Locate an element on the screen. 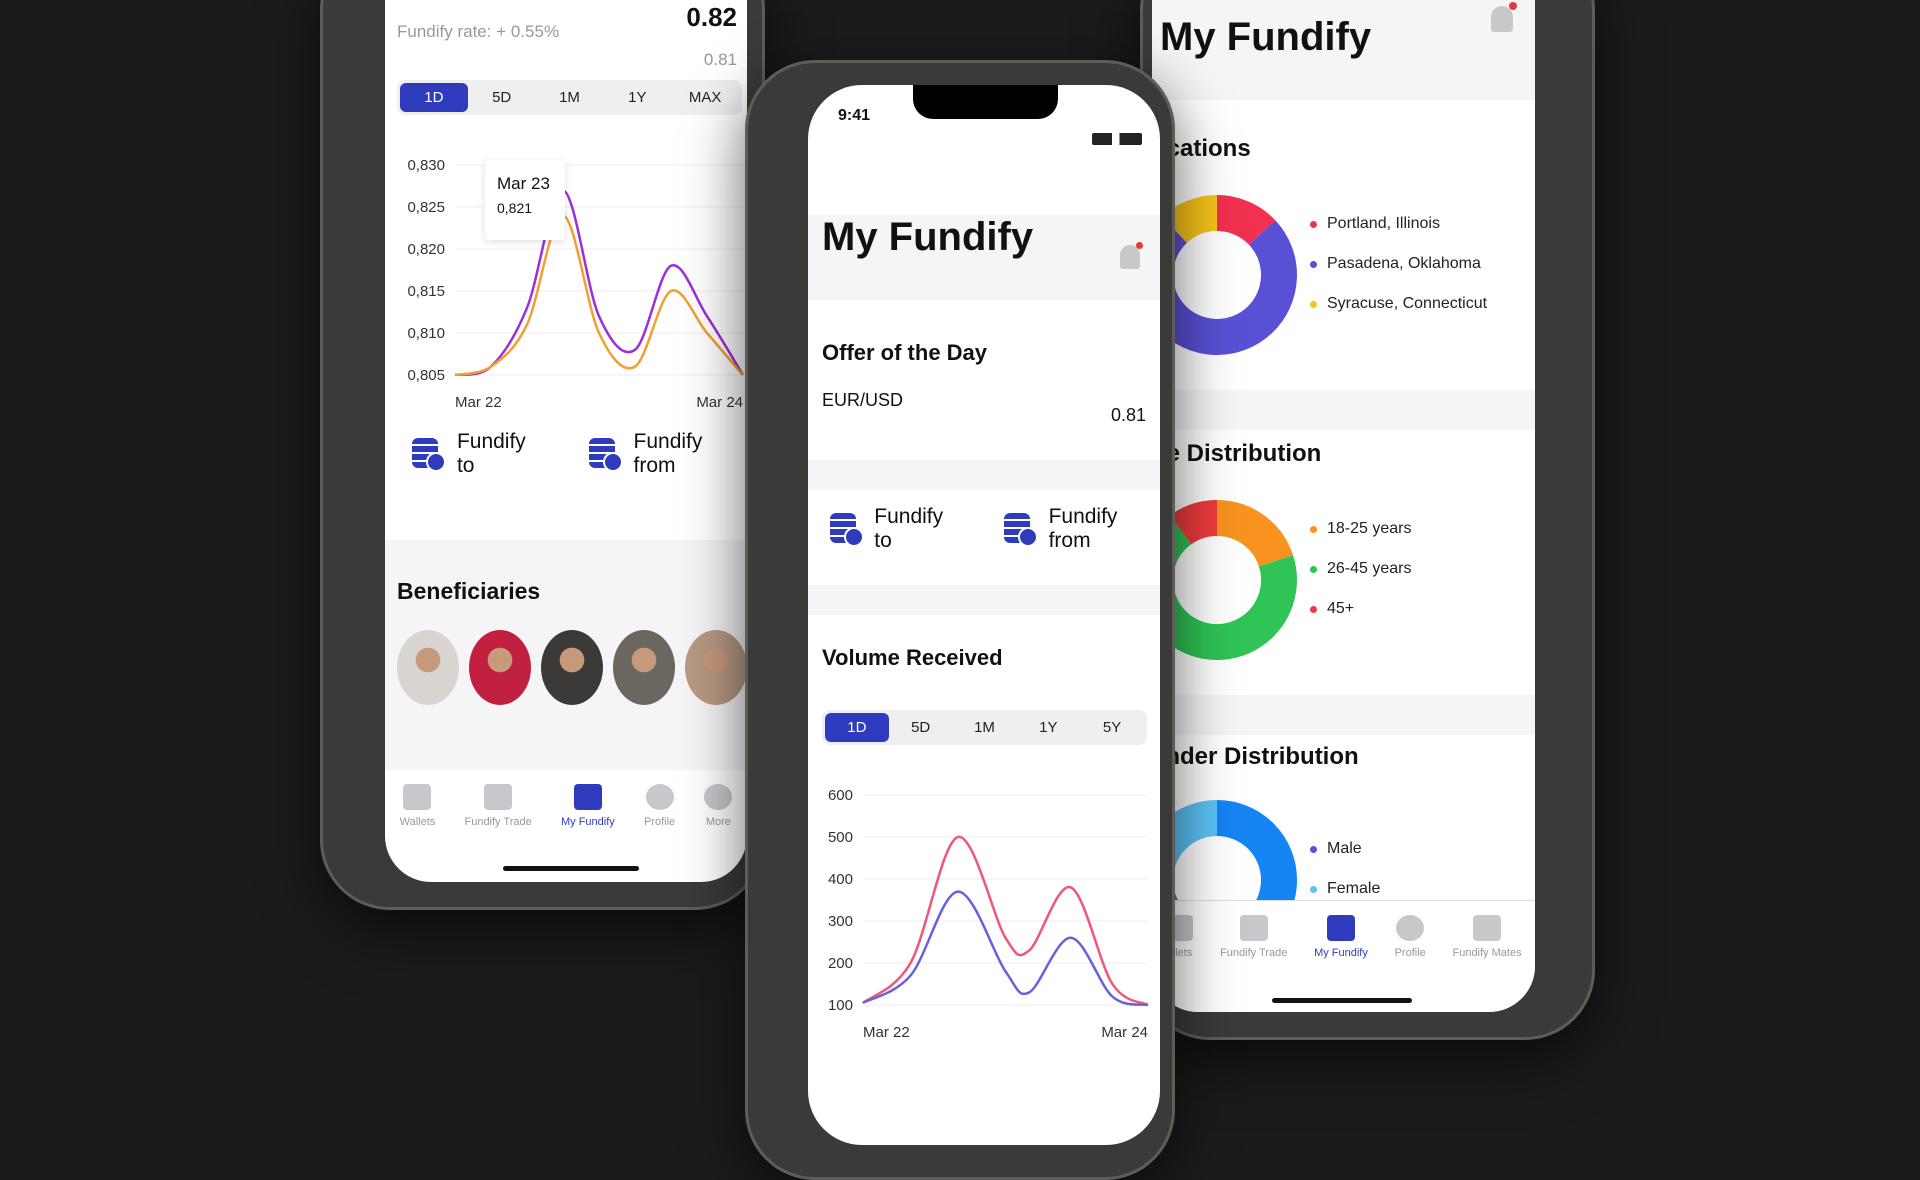 The width and height of the screenshot is (1920, 1180). gender-legend: Male Female is located at coordinates (1345, 880).